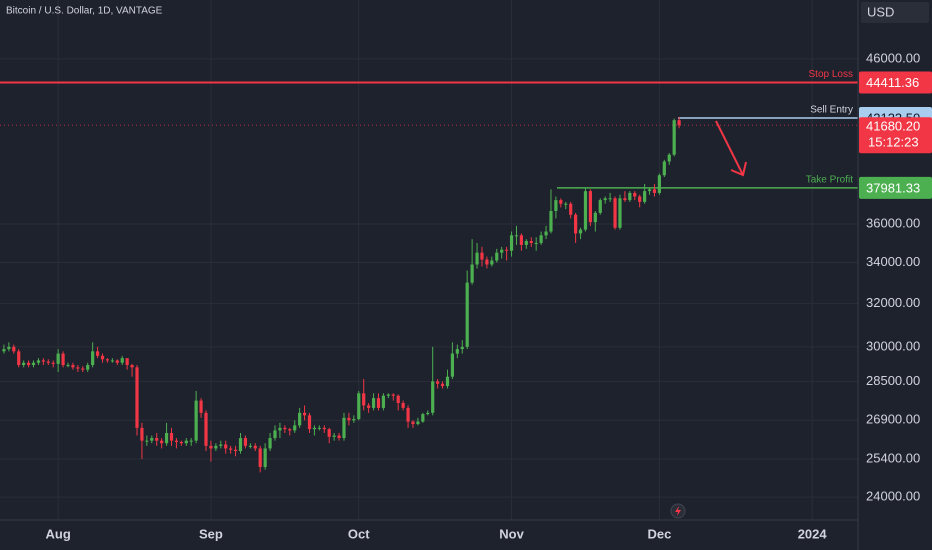 The image size is (932, 550). I want to click on y-tick-label: 30000.00, so click(893, 345).